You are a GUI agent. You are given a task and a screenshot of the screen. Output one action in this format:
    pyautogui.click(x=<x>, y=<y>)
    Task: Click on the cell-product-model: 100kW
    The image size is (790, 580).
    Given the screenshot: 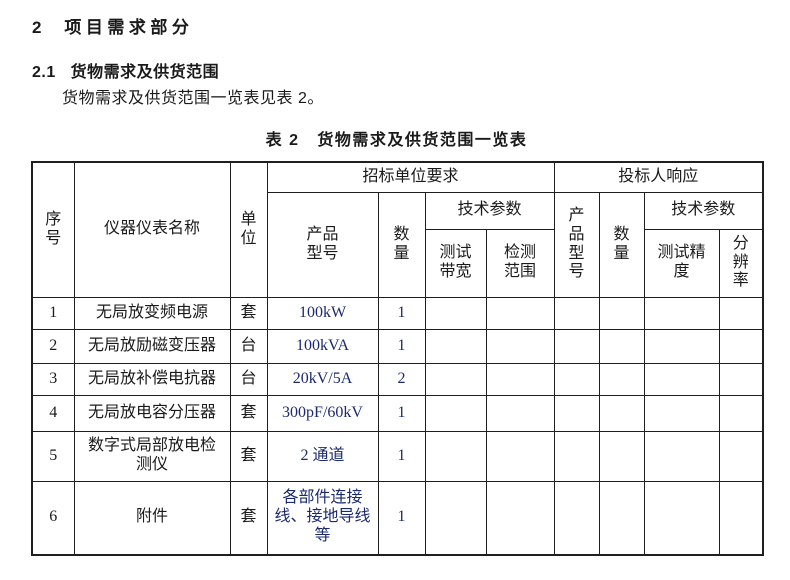 What is the action you would take?
    pyautogui.click(x=322, y=313)
    